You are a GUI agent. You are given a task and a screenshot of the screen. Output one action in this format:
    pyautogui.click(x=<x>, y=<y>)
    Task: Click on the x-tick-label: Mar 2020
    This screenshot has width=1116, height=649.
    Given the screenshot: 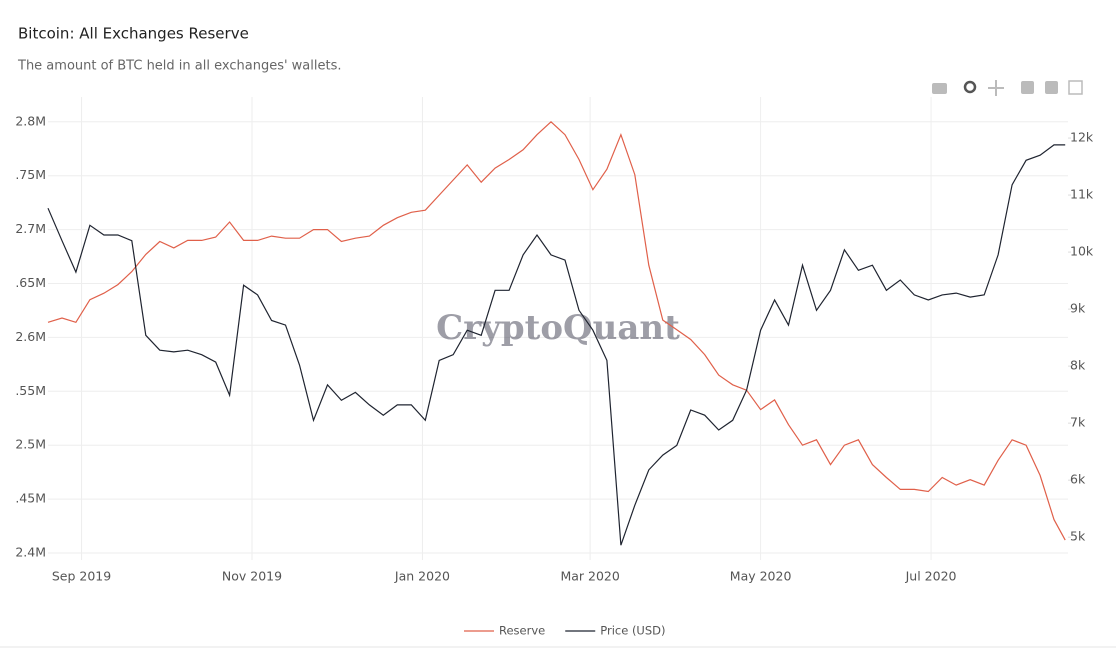 What is the action you would take?
    pyautogui.click(x=589, y=576)
    